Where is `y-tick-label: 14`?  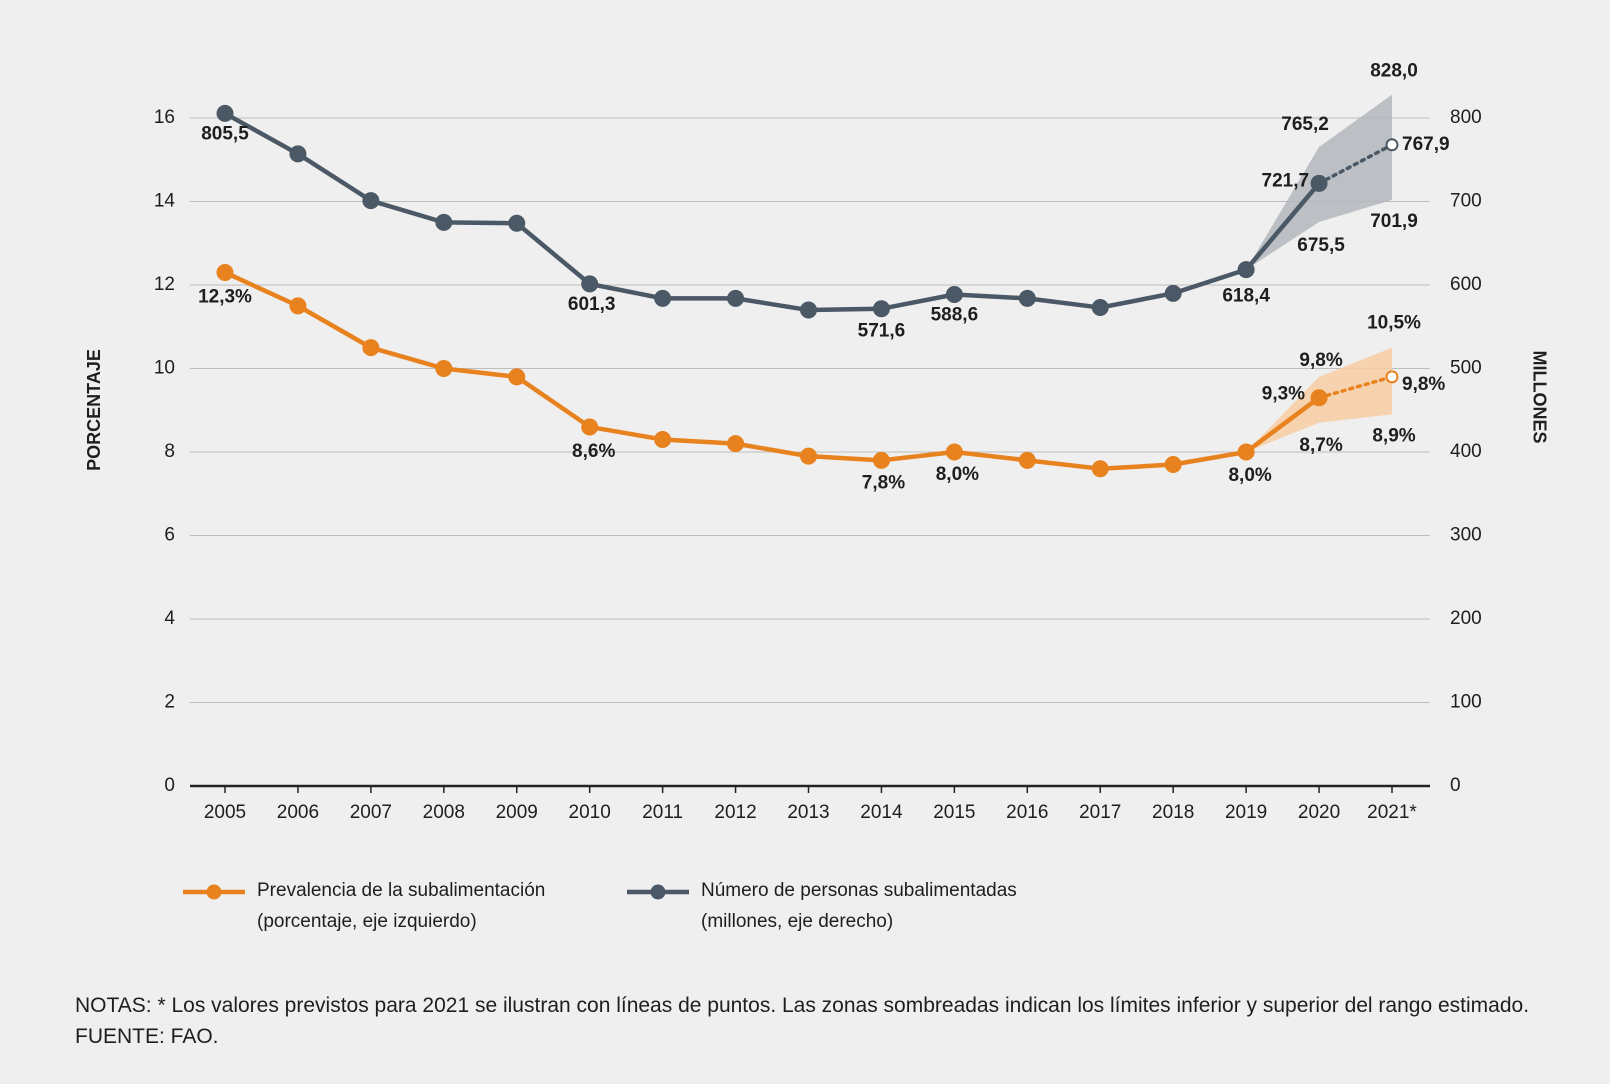
y-tick-label: 14 is located at coordinates (165, 201).